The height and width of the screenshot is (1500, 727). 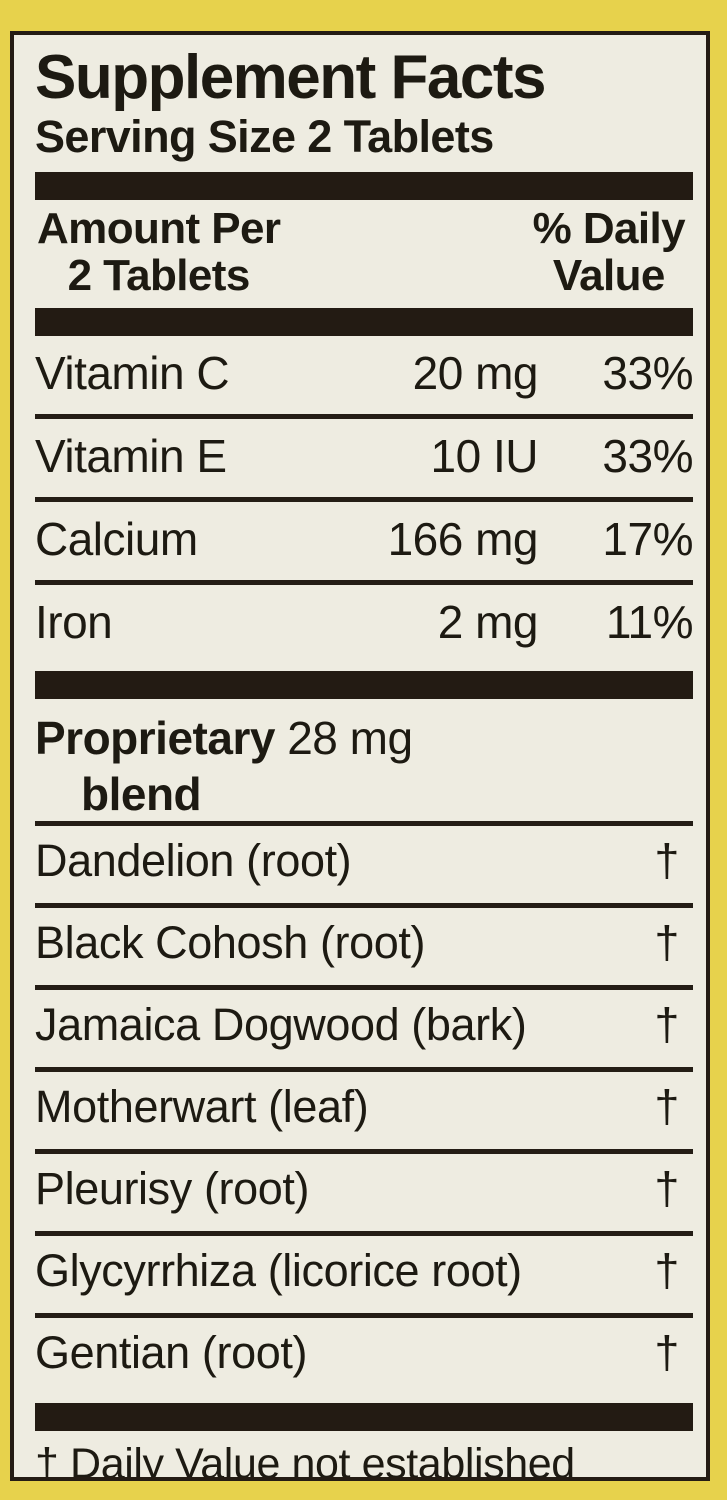 I want to click on list-item: Motherwart (leaf) †, so click(x=364, y=1110).